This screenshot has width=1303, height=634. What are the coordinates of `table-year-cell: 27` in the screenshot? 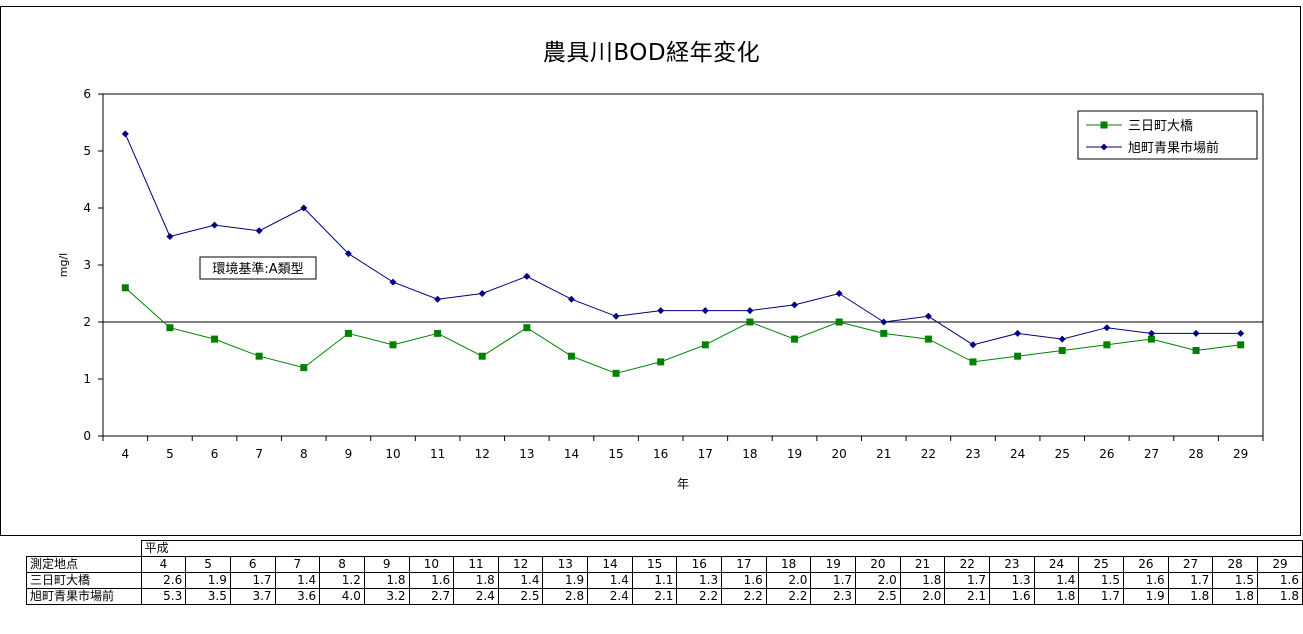 It's located at (1190, 564).